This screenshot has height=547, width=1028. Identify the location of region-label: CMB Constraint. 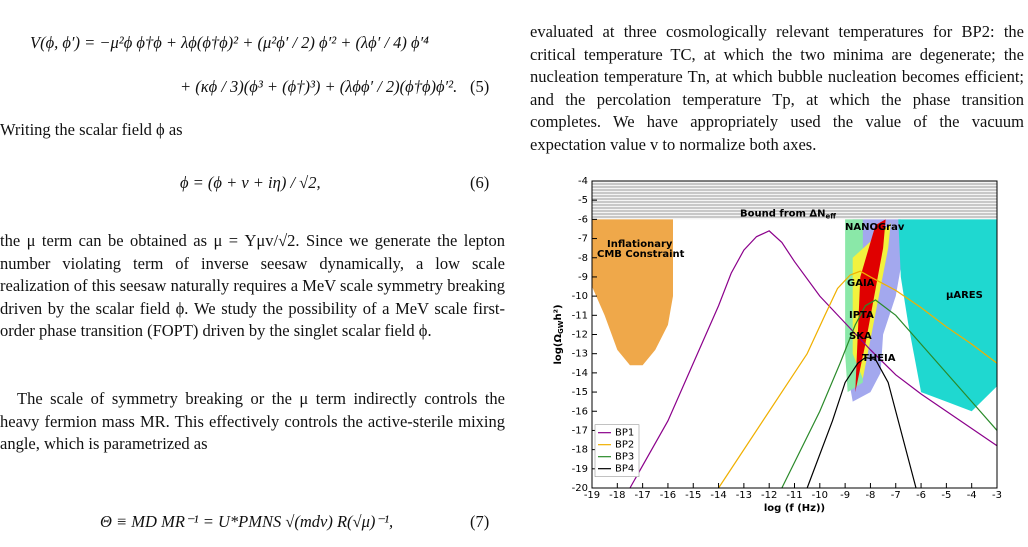
(641, 254).